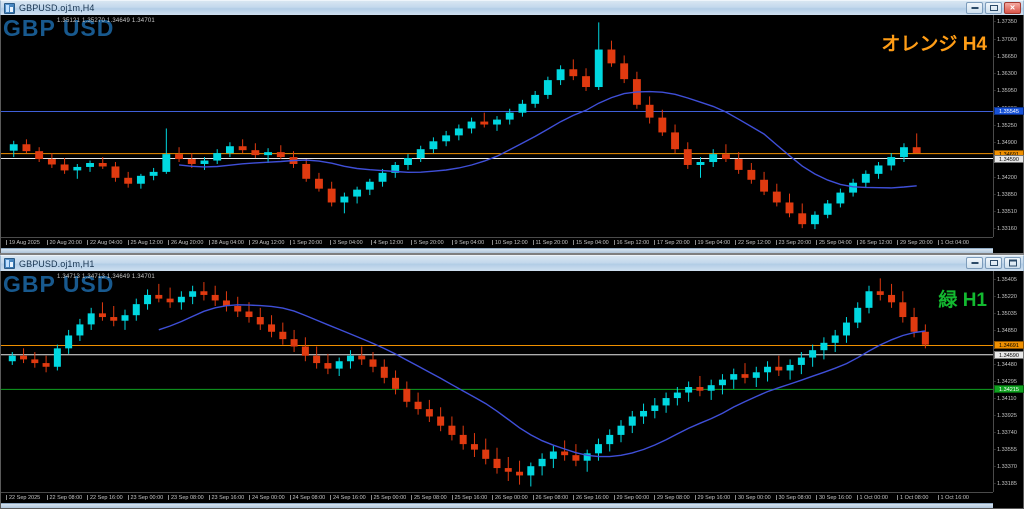 The width and height of the screenshot is (1024, 509). I want to click on price-tick: -1.36650, so click(1005, 56).